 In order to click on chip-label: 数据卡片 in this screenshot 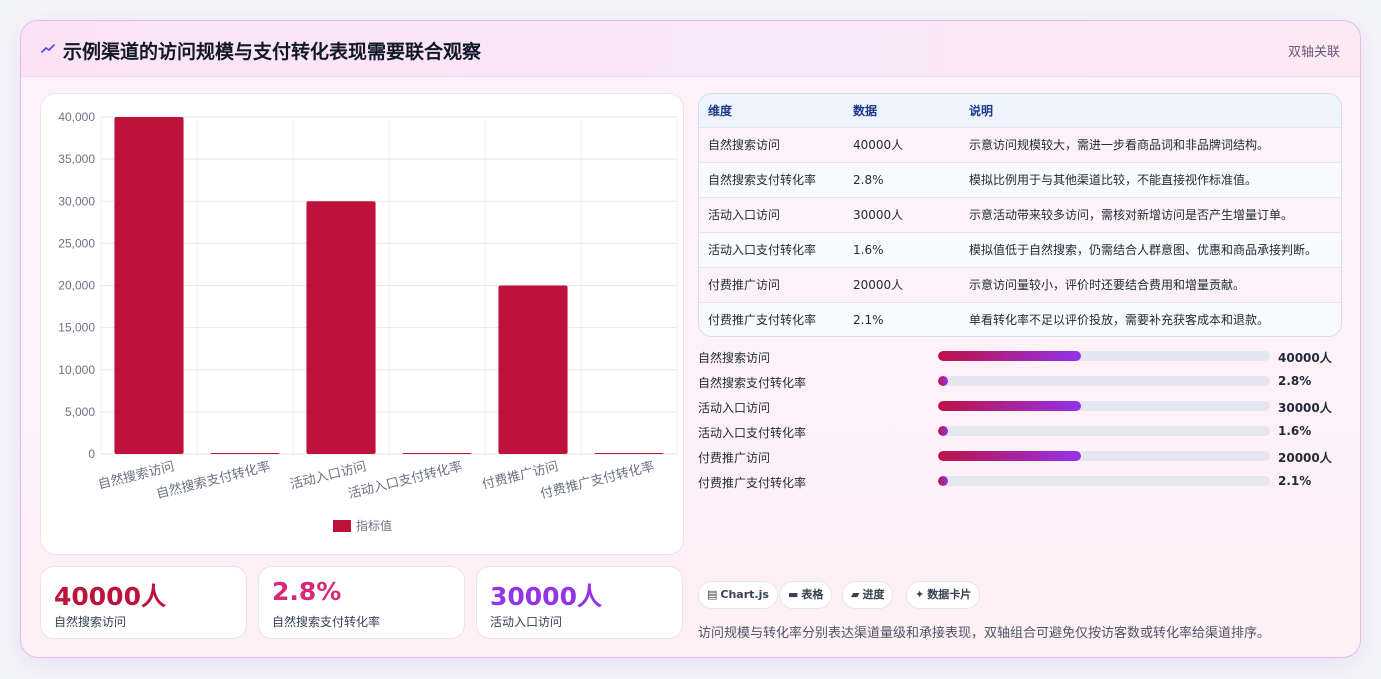, I will do `click(949, 594)`.